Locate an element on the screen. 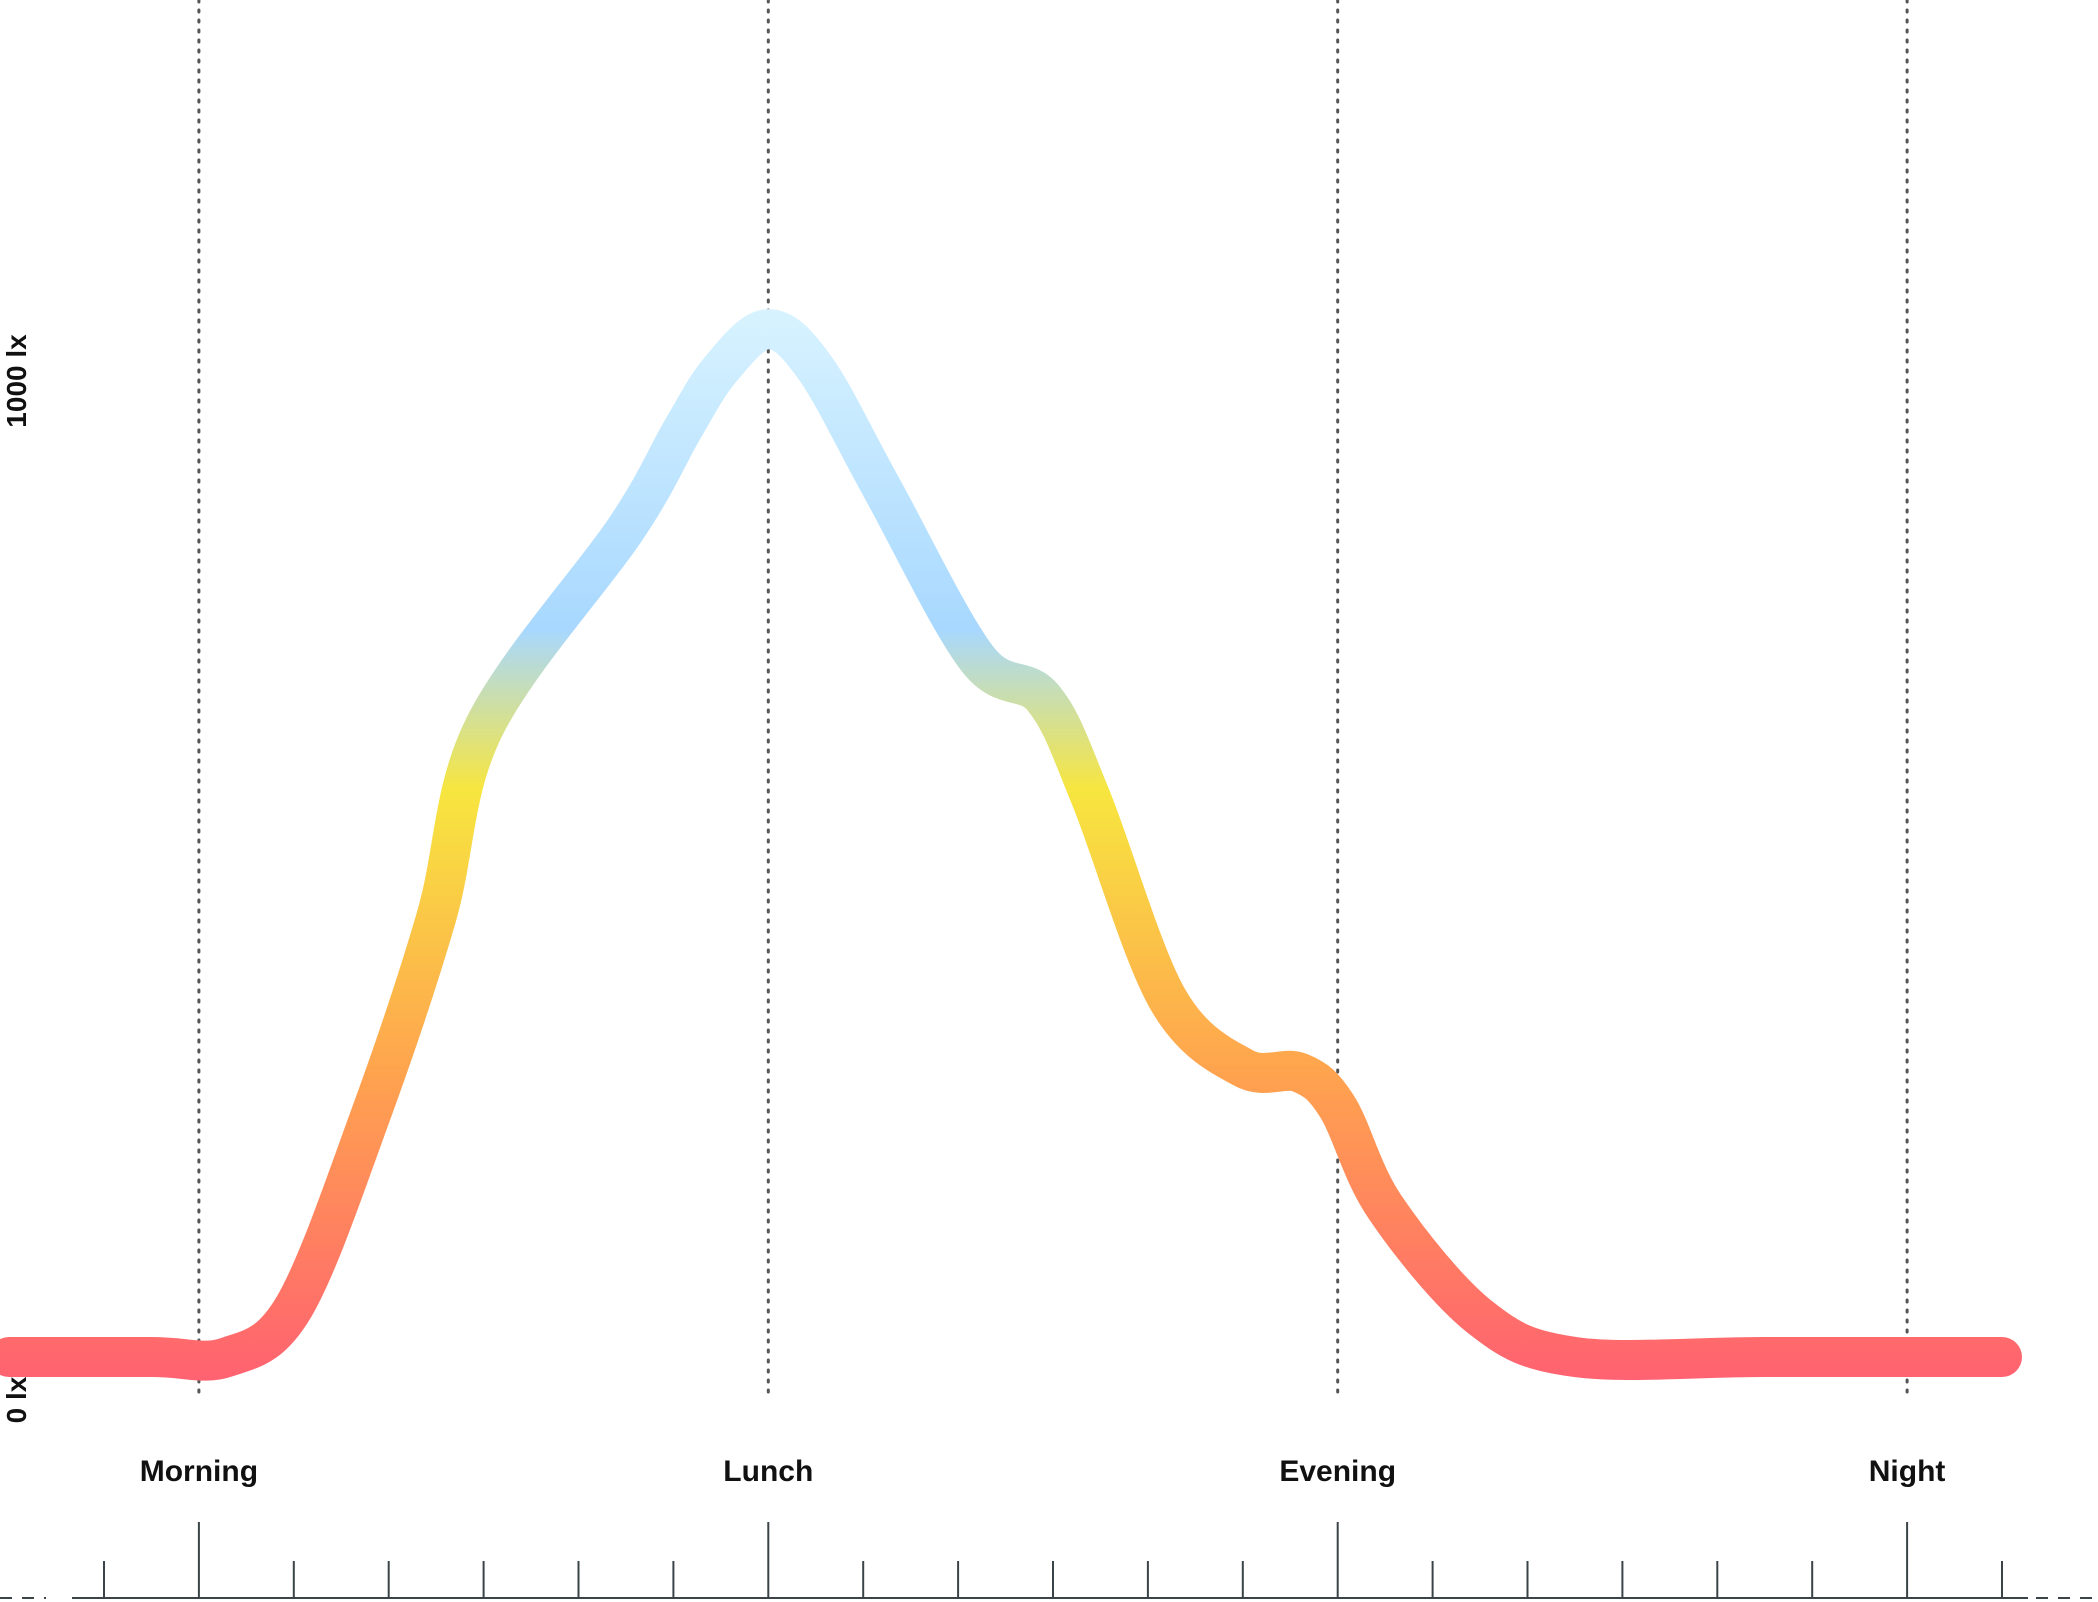 The width and height of the screenshot is (2098, 1602). x-label-morning: Morning is located at coordinates (199, 1471).